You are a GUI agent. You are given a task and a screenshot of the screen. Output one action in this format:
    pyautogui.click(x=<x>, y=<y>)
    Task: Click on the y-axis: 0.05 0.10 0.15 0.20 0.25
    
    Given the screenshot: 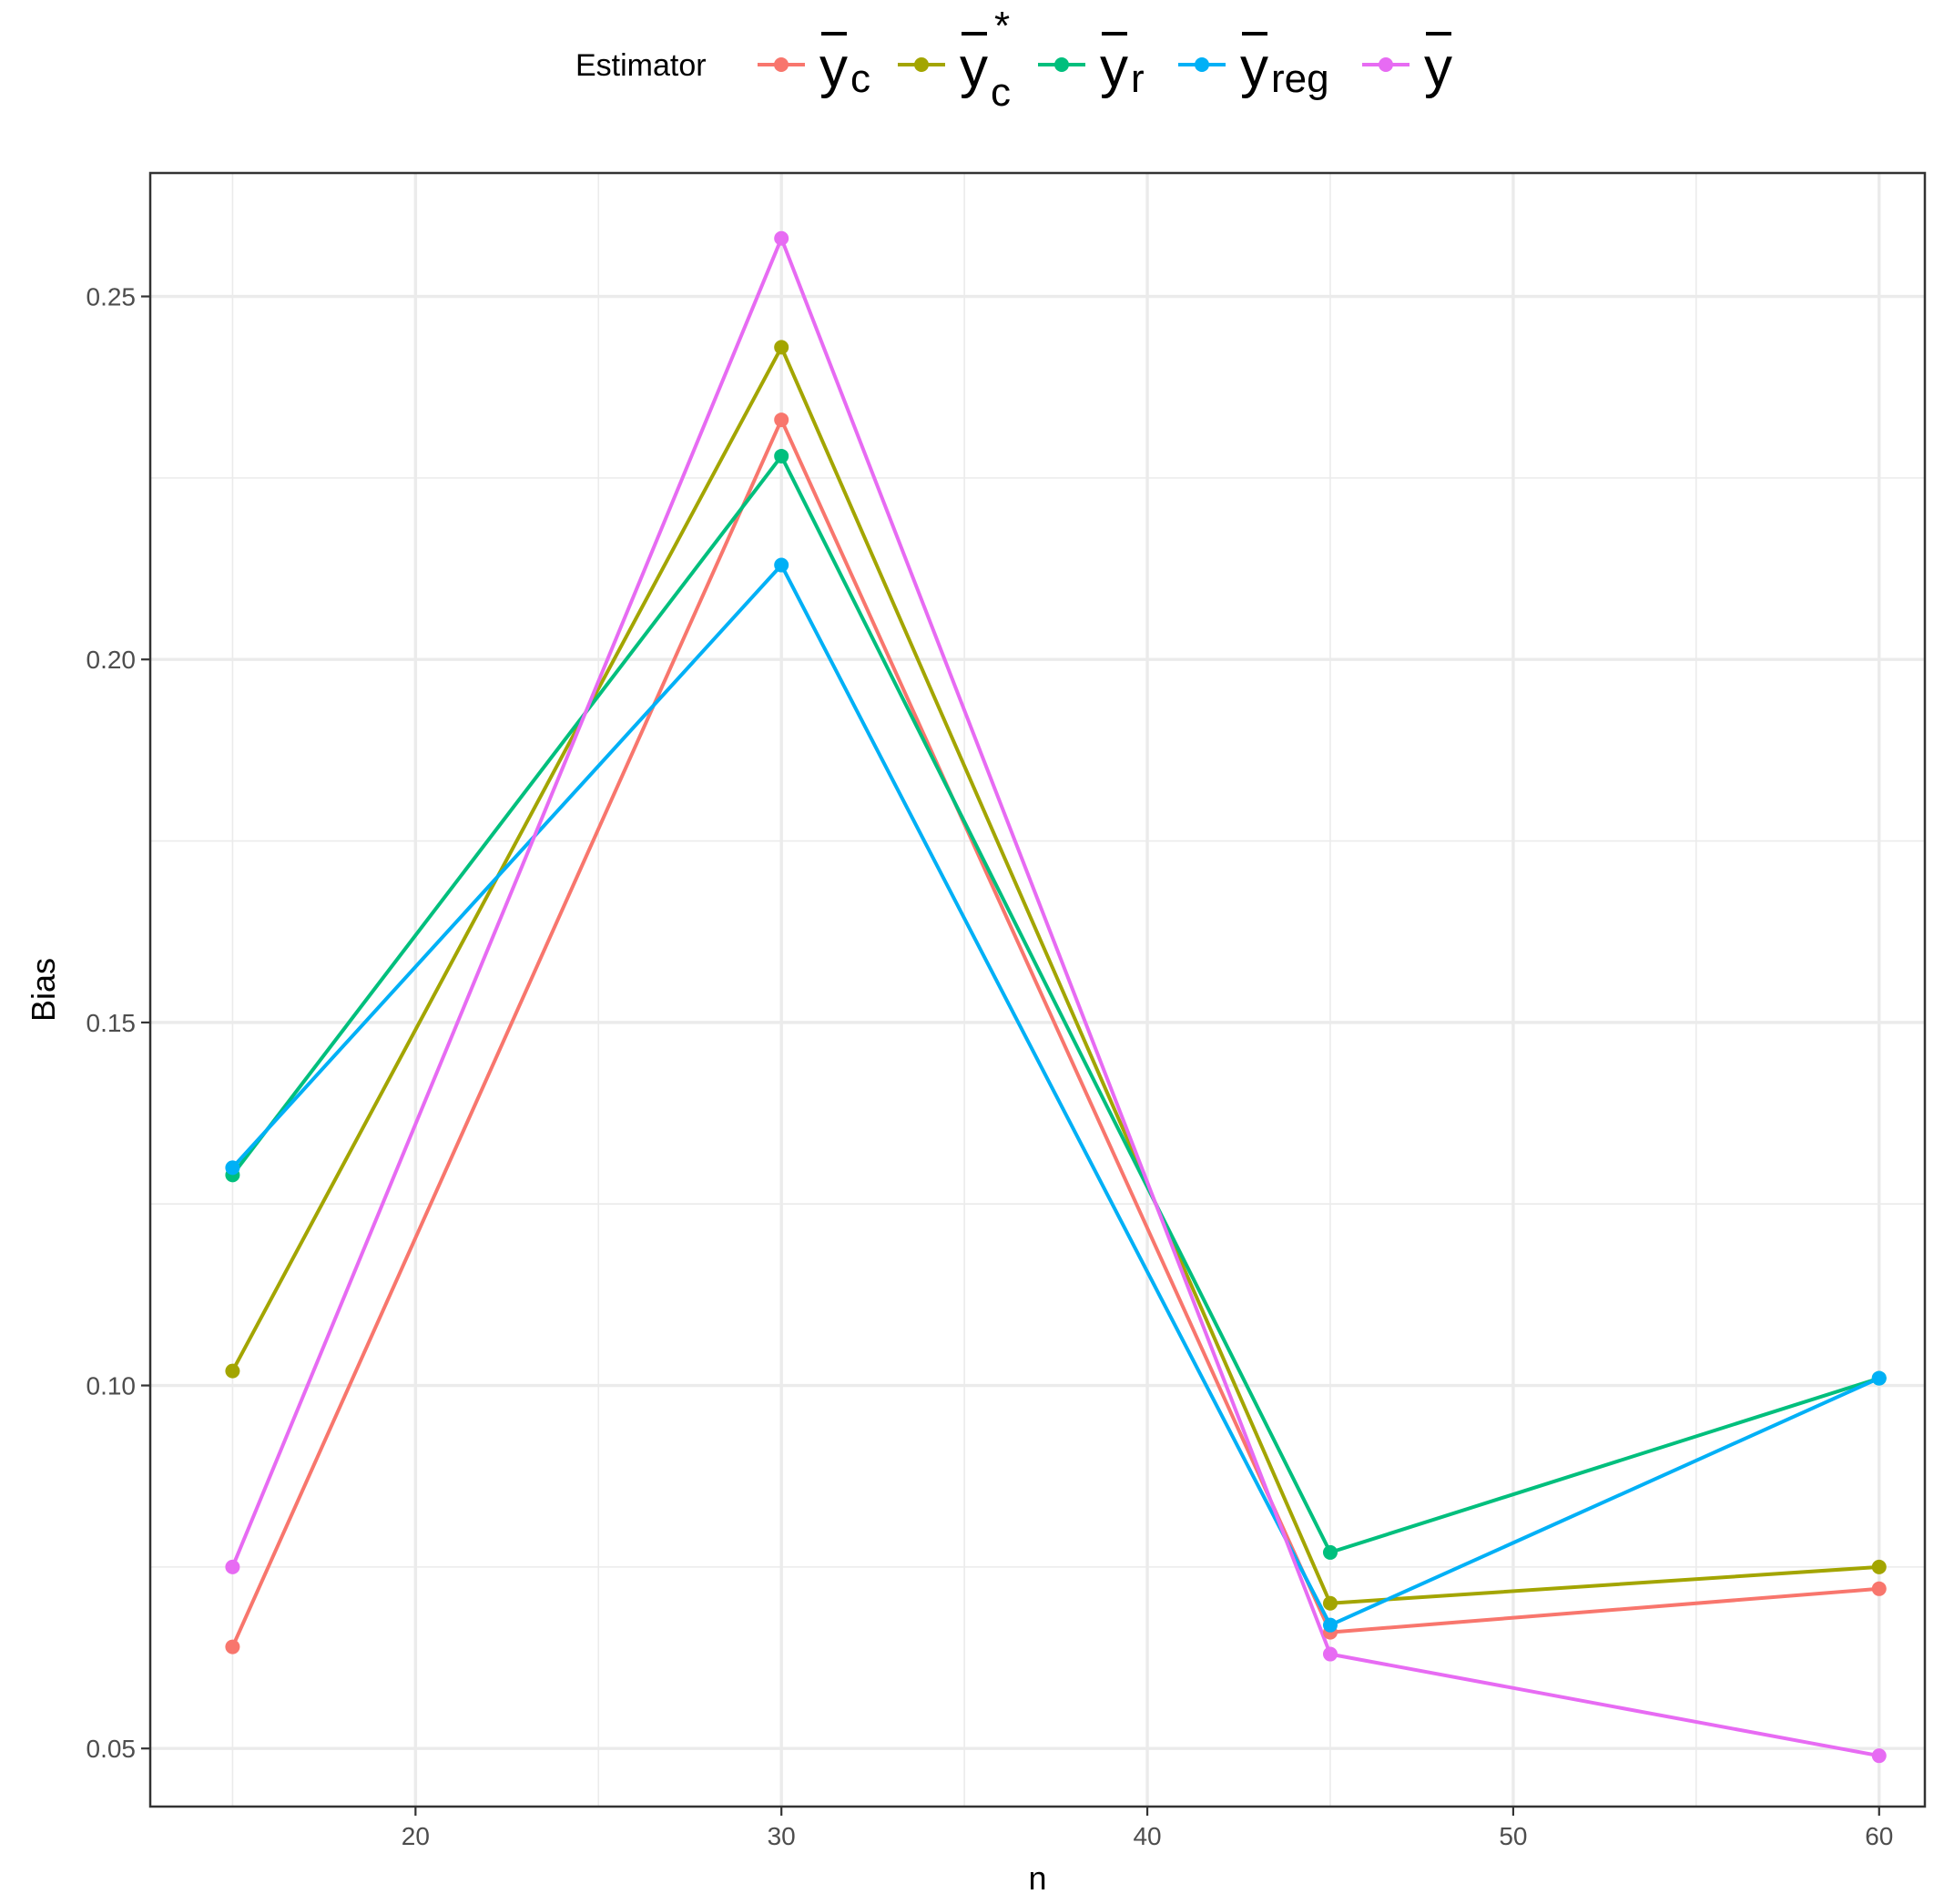 What is the action you would take?
    pyautogui.click(x=118, y=1023)
    